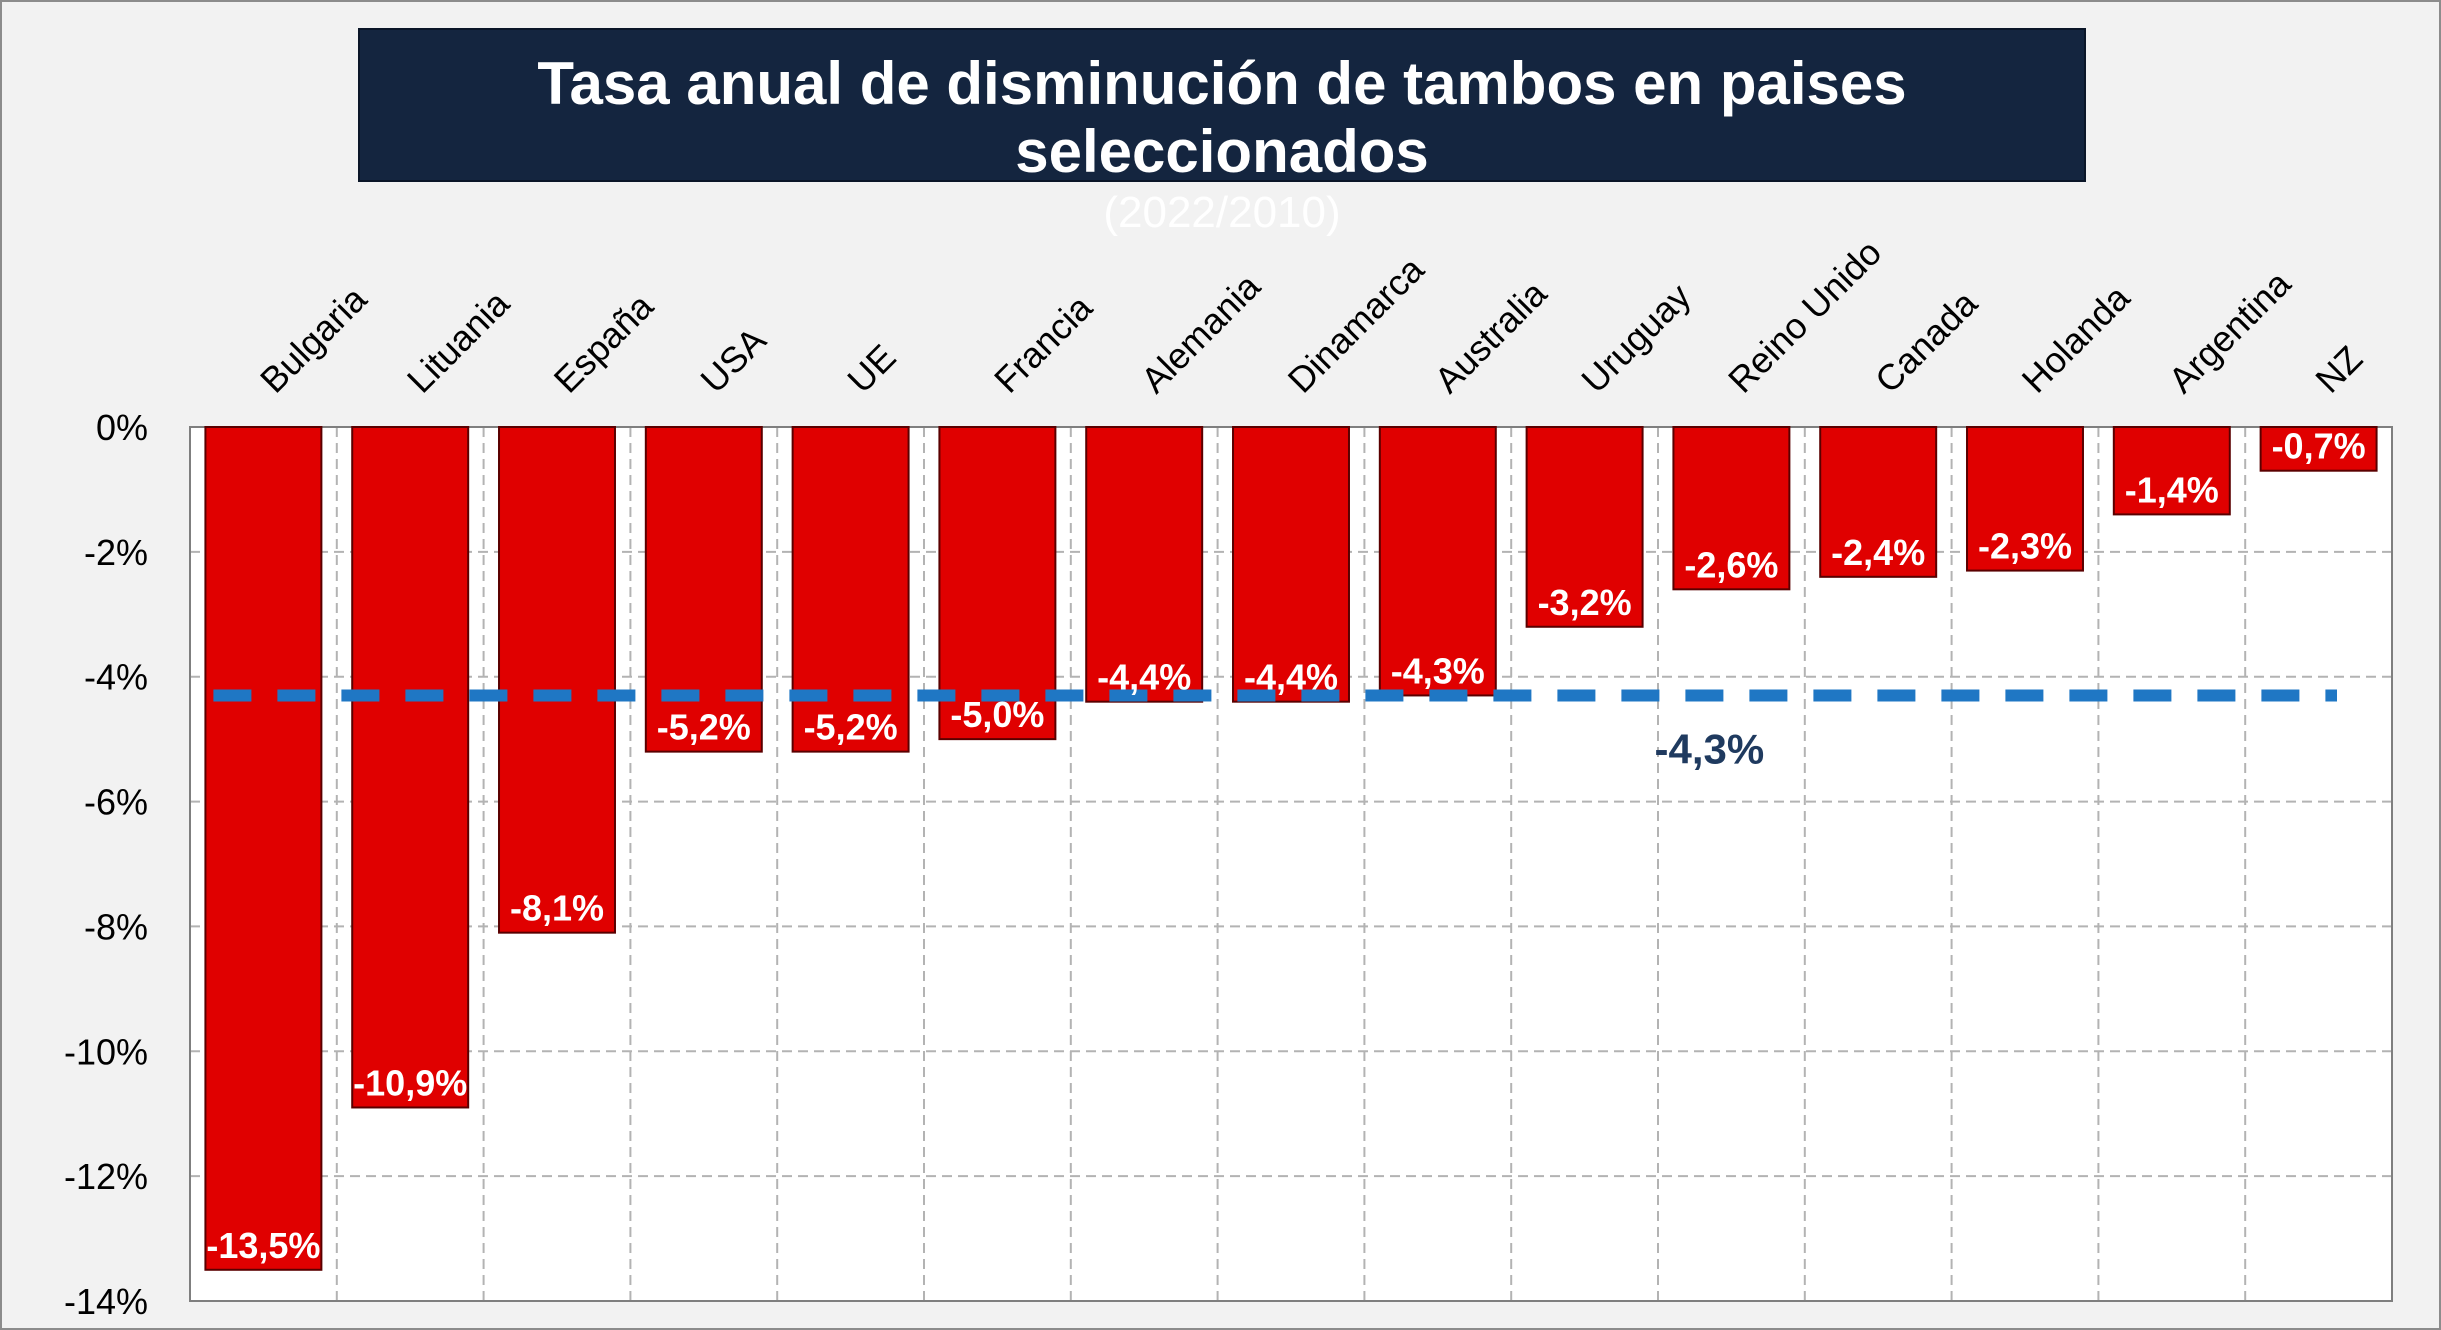  Describe the element at coordinates (1731, 564) in the screenshot. I see `data-label: -2,6%` at that location.